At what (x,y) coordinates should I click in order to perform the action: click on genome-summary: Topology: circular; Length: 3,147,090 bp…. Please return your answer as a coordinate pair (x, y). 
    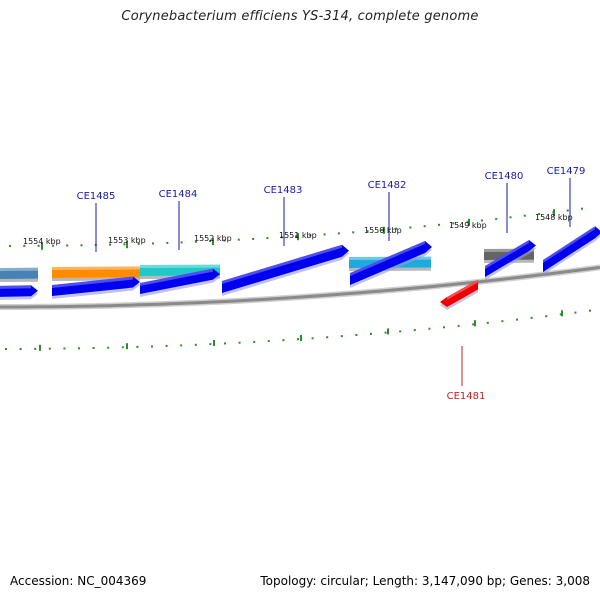
    Looking at the image, I should click on (425, 581).